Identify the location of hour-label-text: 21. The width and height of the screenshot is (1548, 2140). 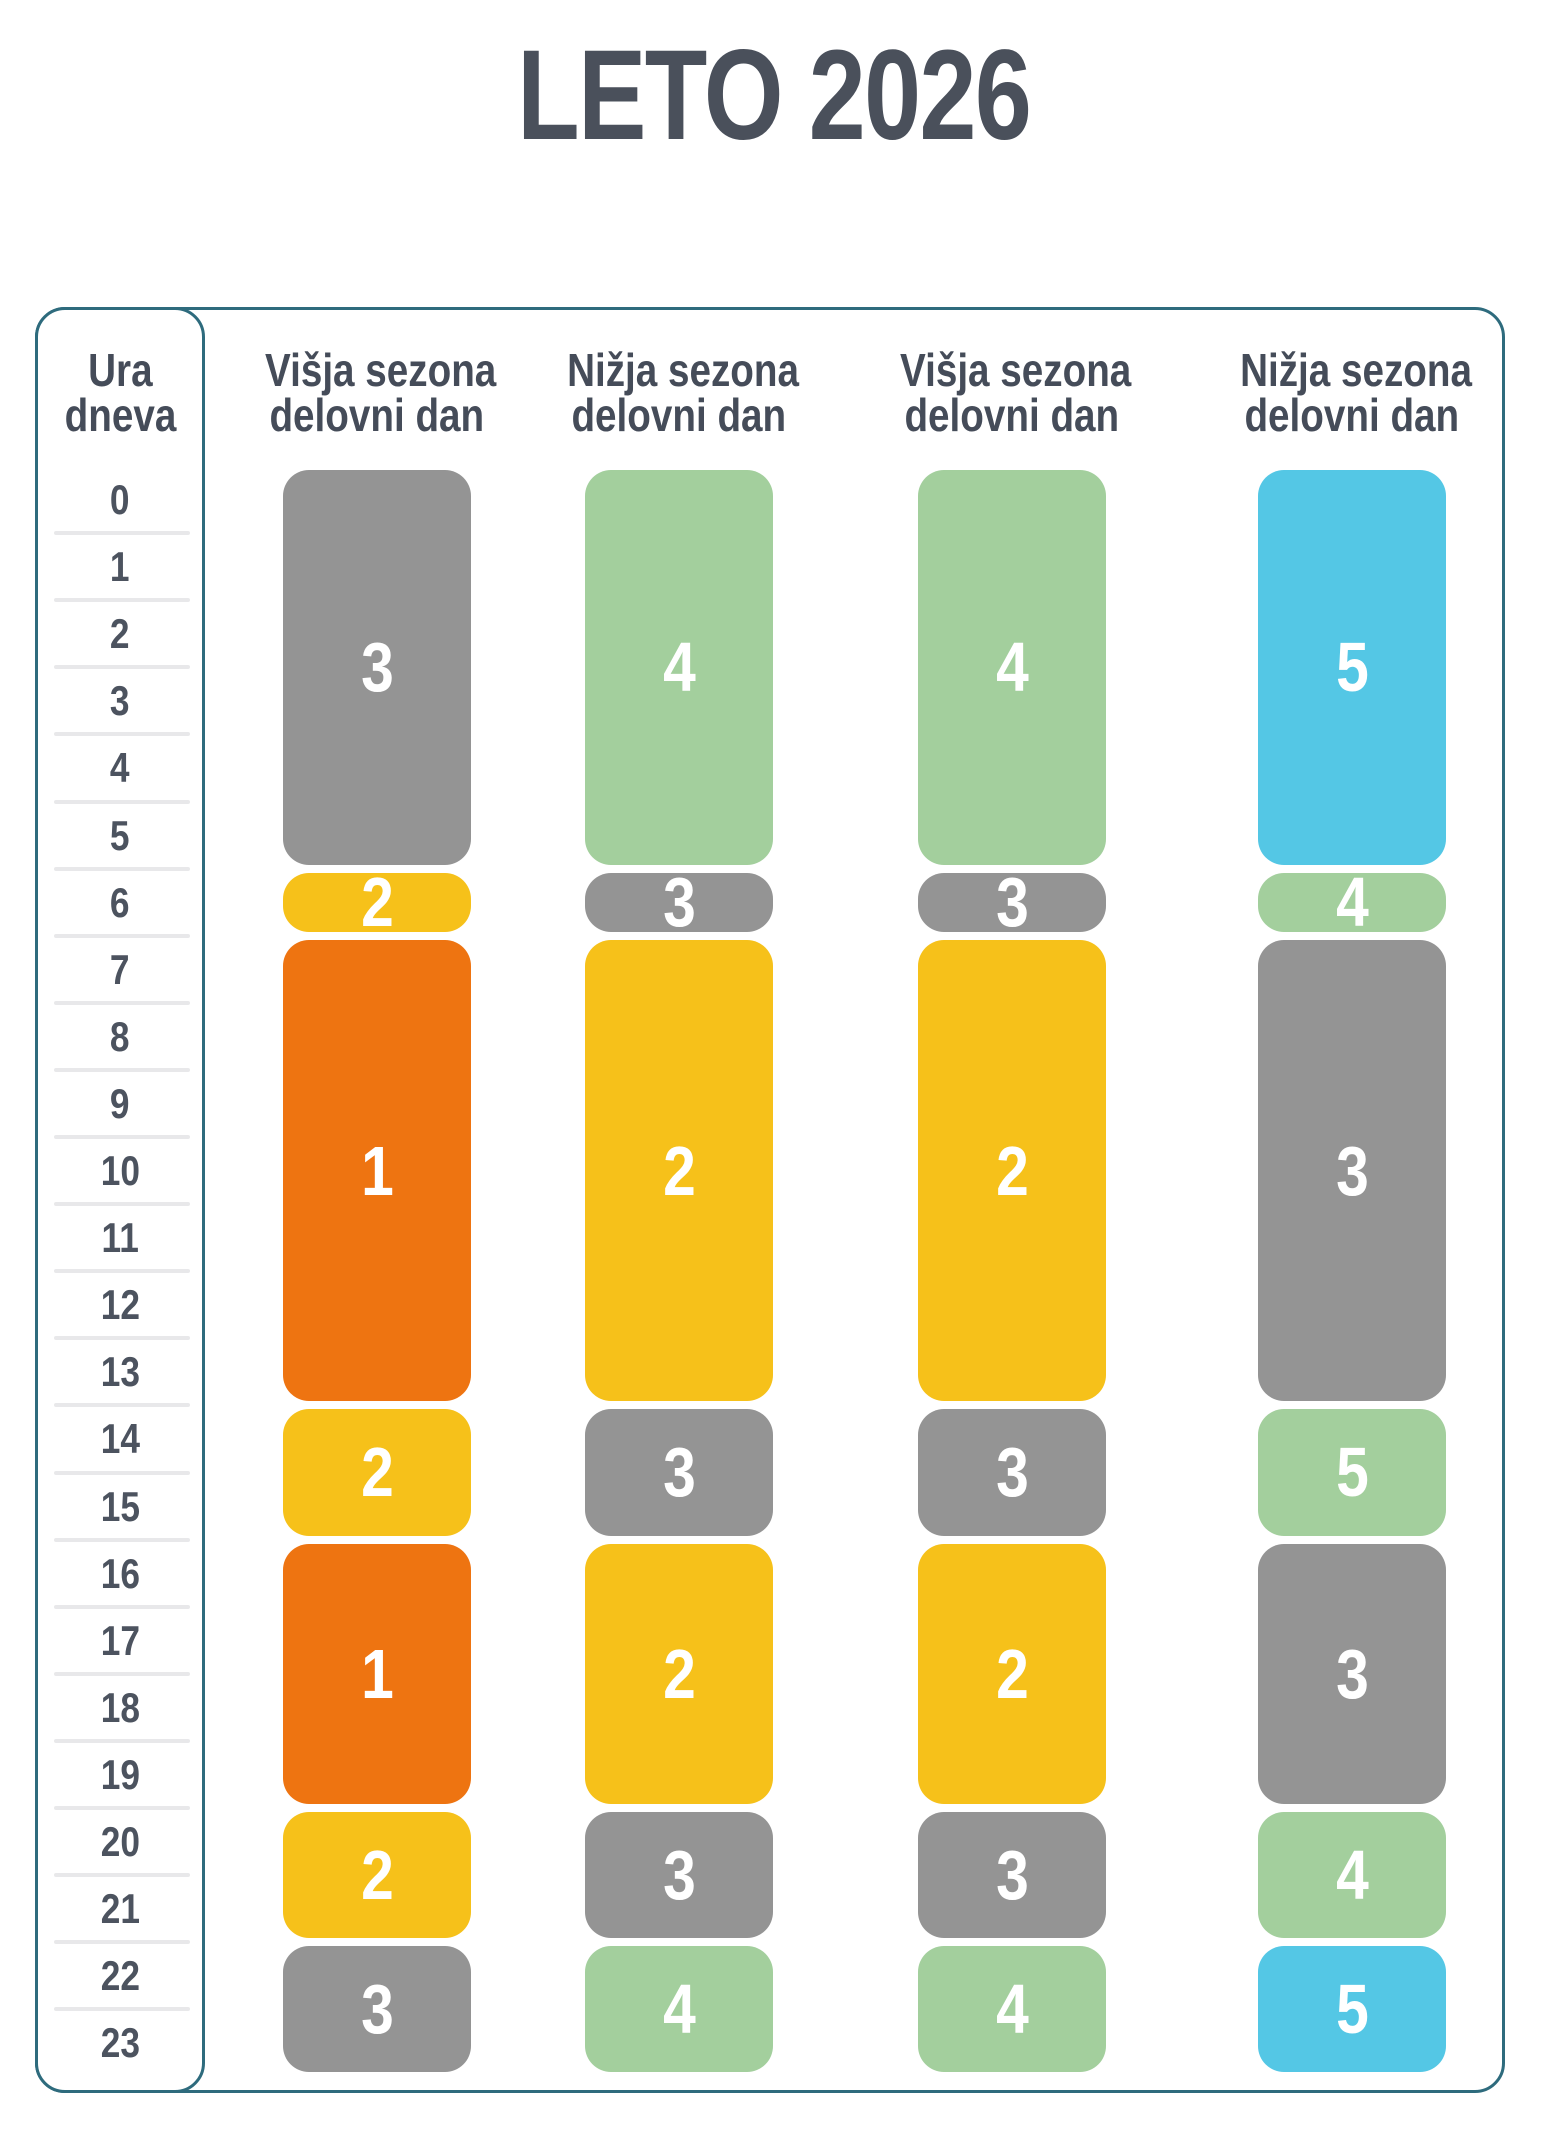
(120, 1909).